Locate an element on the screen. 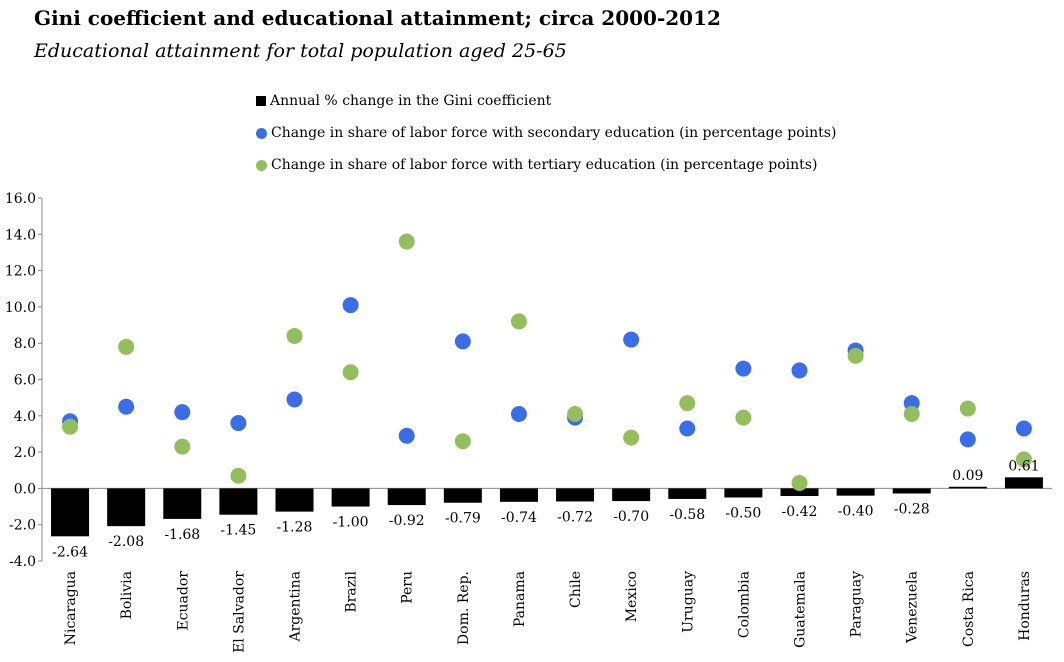  y-tick-label: 0.0 is located at coordinates (25, 489).